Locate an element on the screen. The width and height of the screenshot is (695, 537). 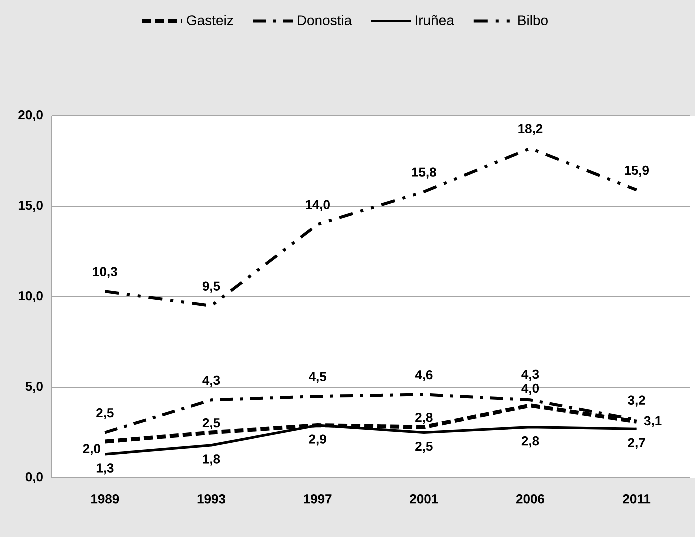
legend-label: Donostia is located at coordinates (325, 20).